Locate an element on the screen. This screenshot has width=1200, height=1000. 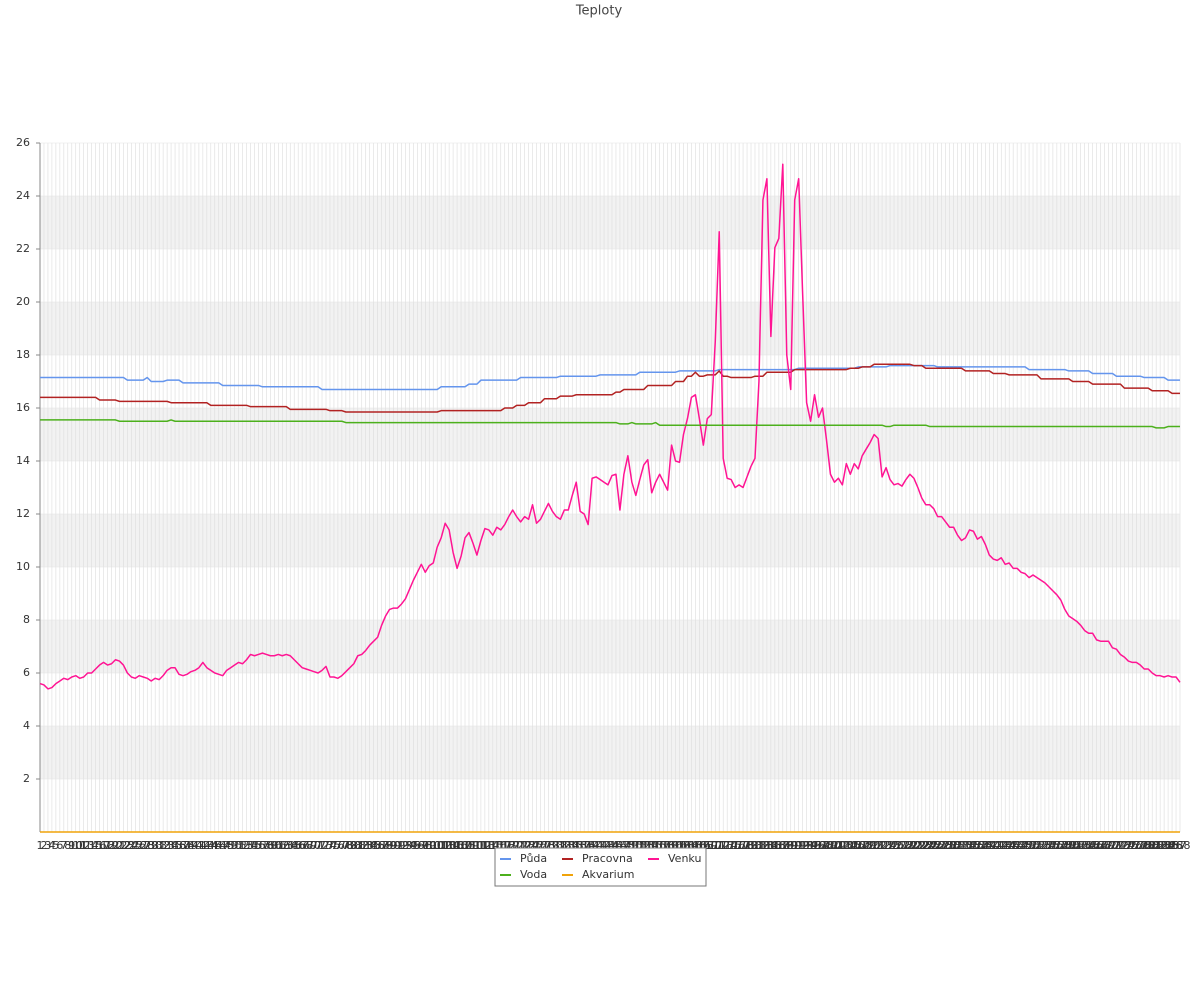
x-tick-label: 90 is located at coordinates (394, 845).